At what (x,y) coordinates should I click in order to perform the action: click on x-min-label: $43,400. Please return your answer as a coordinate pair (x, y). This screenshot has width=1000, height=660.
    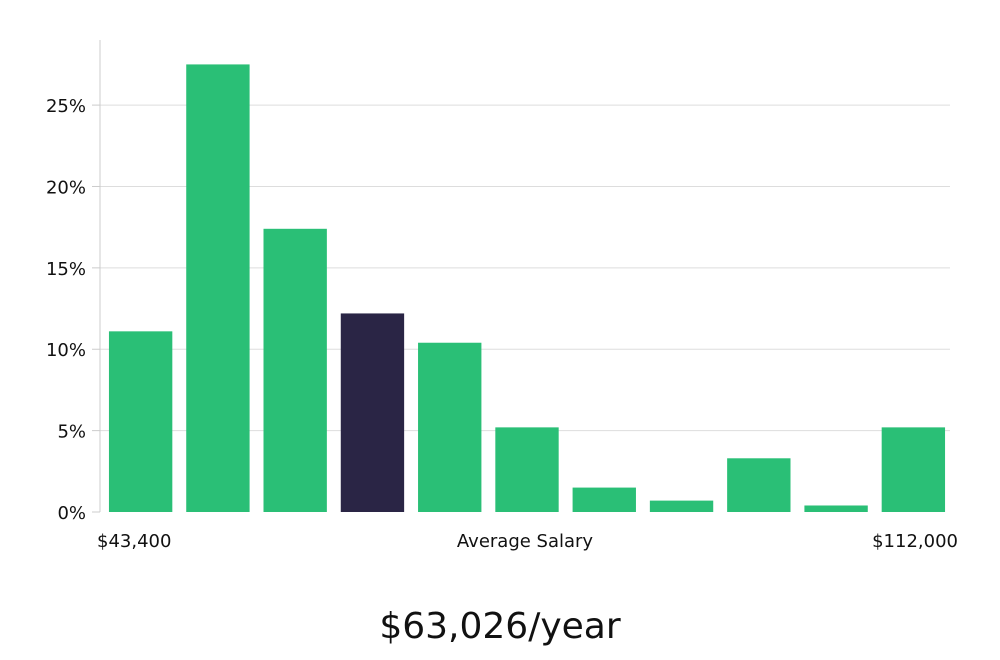
    Looking at the image, I should click on (134, 541).